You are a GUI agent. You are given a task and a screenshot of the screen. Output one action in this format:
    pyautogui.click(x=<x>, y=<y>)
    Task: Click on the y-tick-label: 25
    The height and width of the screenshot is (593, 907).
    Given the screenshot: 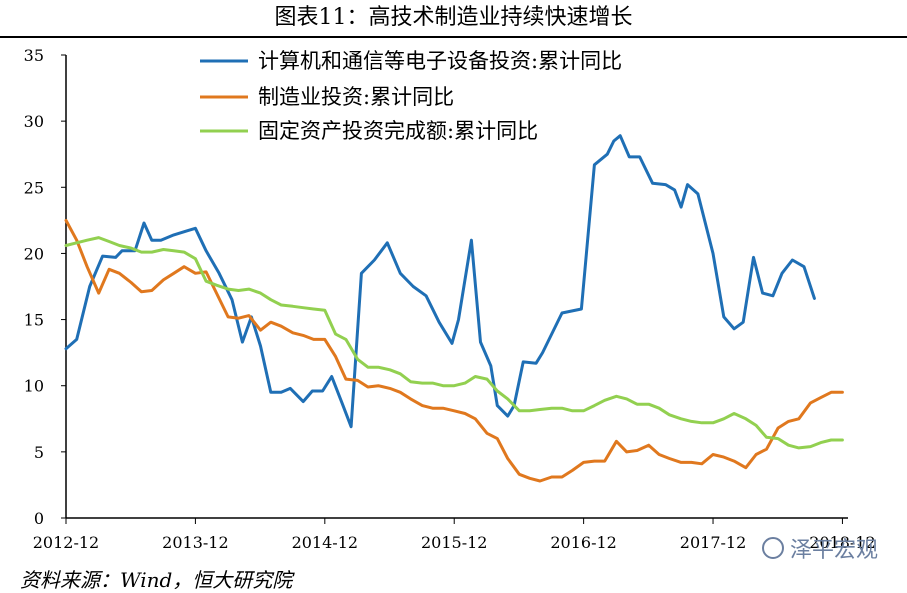 What is the action you would take?
    pyautogui.click(x=34, y=187)
    